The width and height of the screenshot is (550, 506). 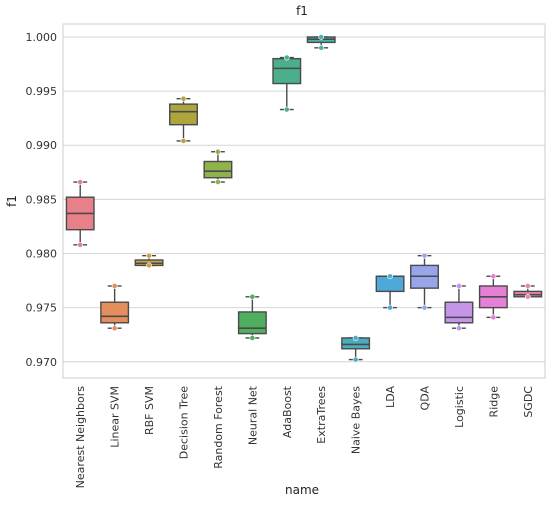 What do you see at coordinates (149, 410) in the screenshot?
I see `x-tick-label: RBF SVM` at bounding box center [149, 410].